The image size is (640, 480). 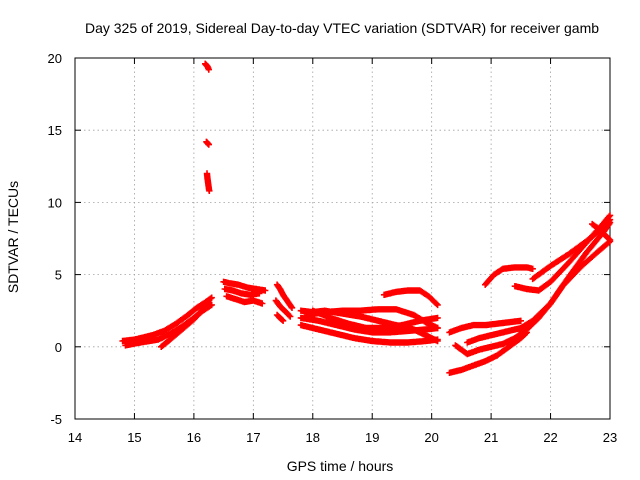 I want to click on x-tick-label: 14, so click(x=75, y=437).